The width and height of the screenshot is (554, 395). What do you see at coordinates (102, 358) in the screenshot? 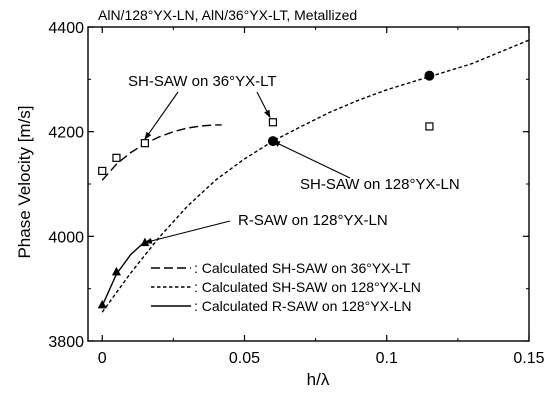
I see `x-tick-label: 0` at bounding box center [102, 358].